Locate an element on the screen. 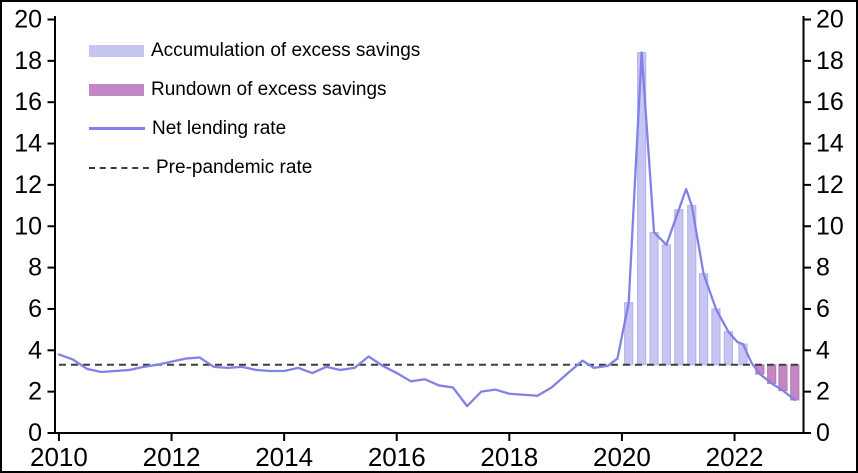 The height and width of the screenshot is (473, 858). x-tick-label: 2022 is located at coordinates (735, 457).